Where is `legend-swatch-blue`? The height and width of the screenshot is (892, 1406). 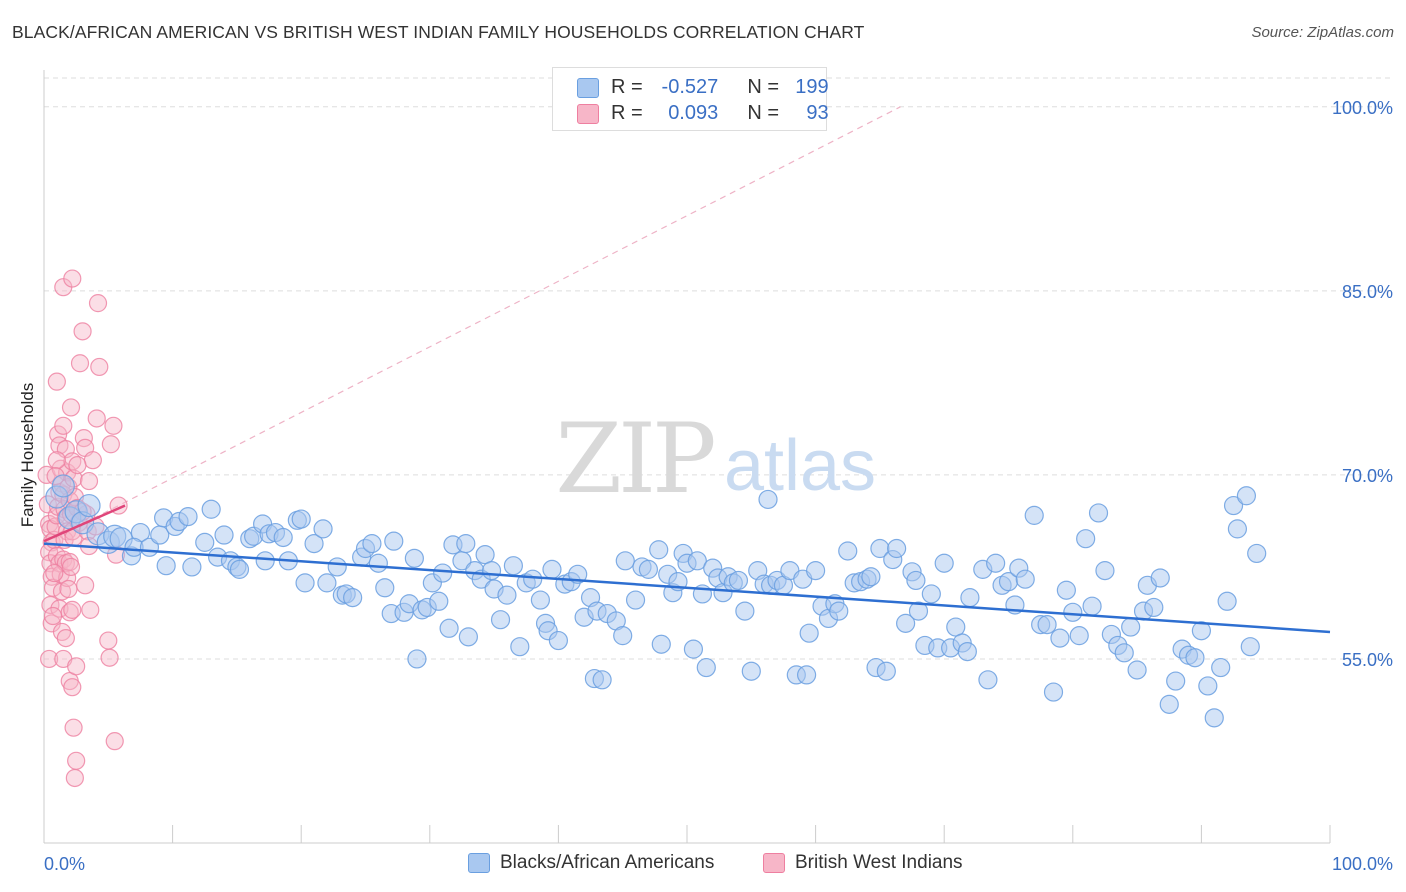 legend-swatch-blue is located at coordinates (479, 863).